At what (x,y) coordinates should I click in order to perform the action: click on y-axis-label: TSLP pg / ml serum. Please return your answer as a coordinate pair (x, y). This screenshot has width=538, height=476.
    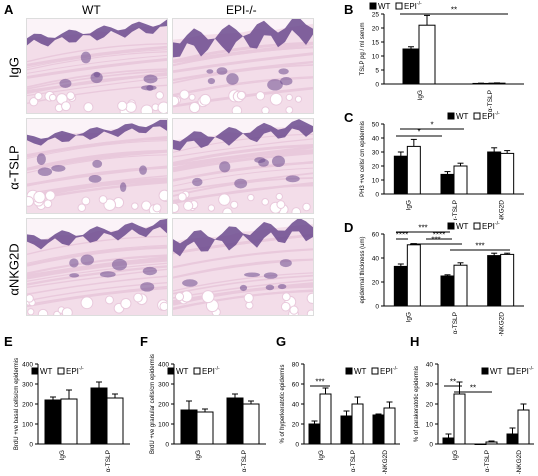
    Looking at the image, I should click on (363, 49).